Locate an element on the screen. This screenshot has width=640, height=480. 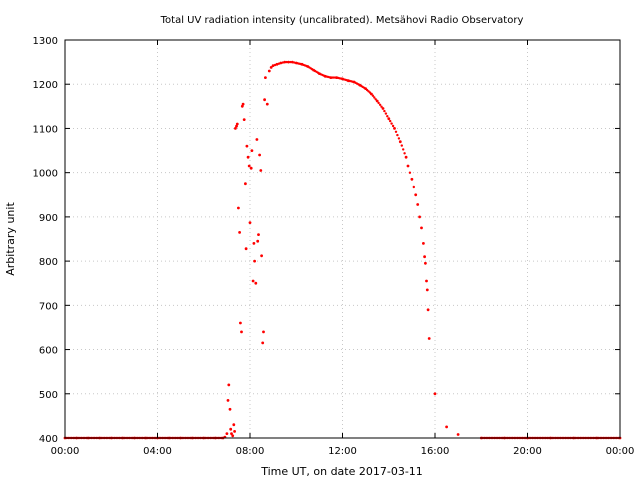
x-tick-label: 08:00 is located at coordinates (250, 451).